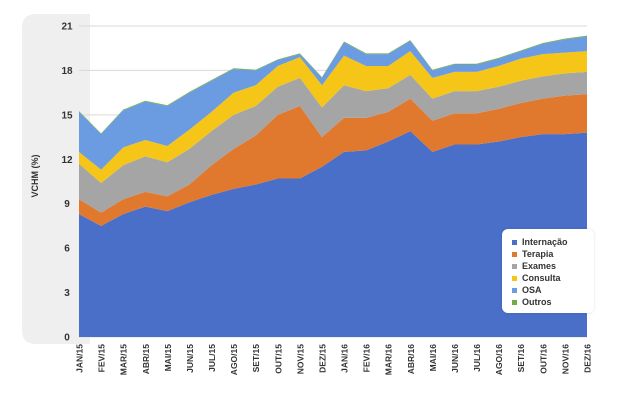  Describe the element at coordinates (67, 204) in the screenshot. I see `y-tick-label: 9` at that location.